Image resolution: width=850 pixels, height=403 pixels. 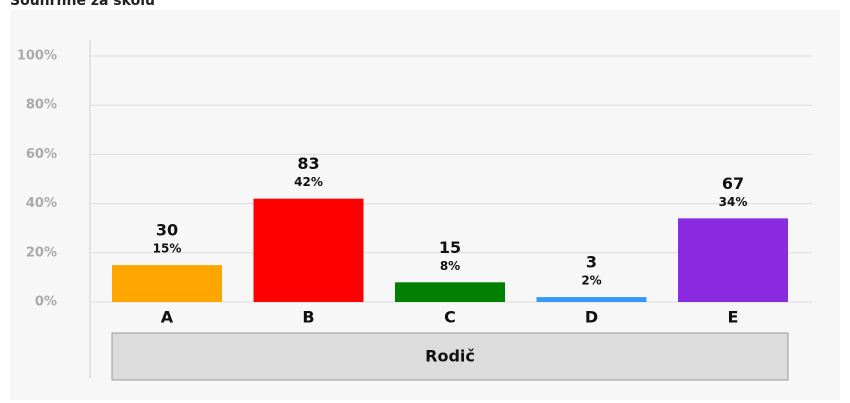 I want to click on value-label: 42%, so click(x=308, y=182).